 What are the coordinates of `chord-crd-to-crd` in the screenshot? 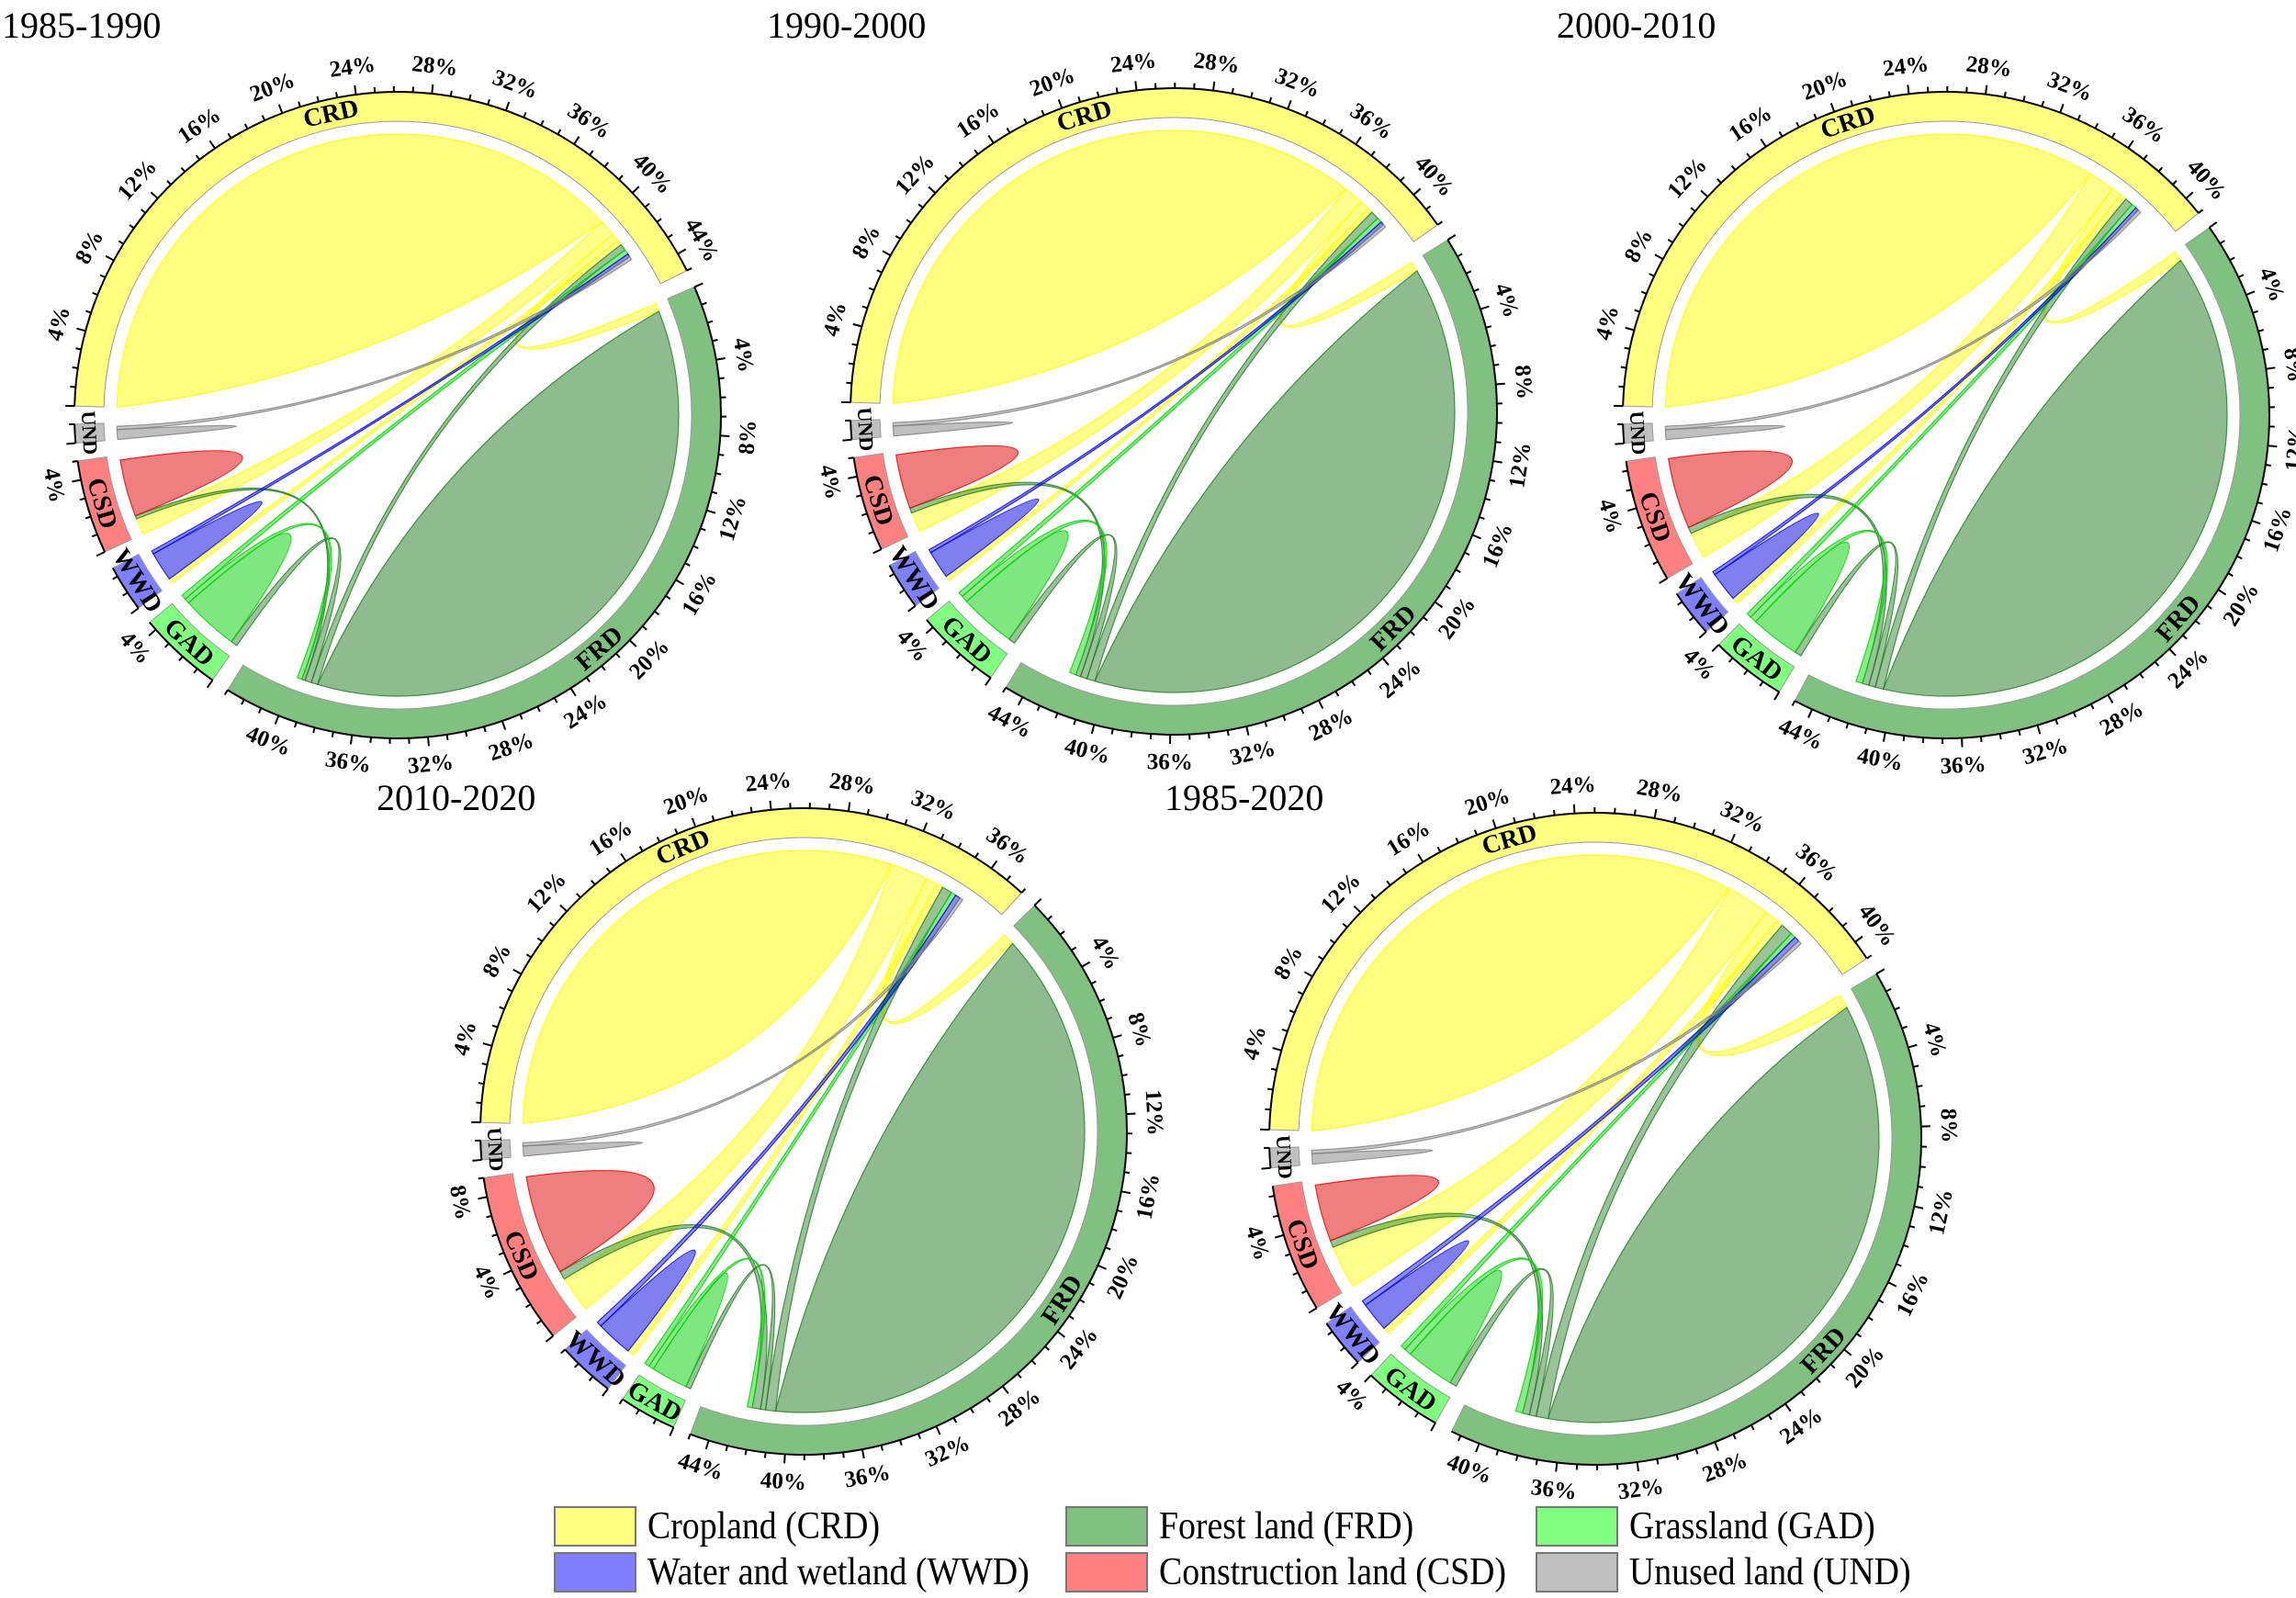 It's located at (1119, 267).